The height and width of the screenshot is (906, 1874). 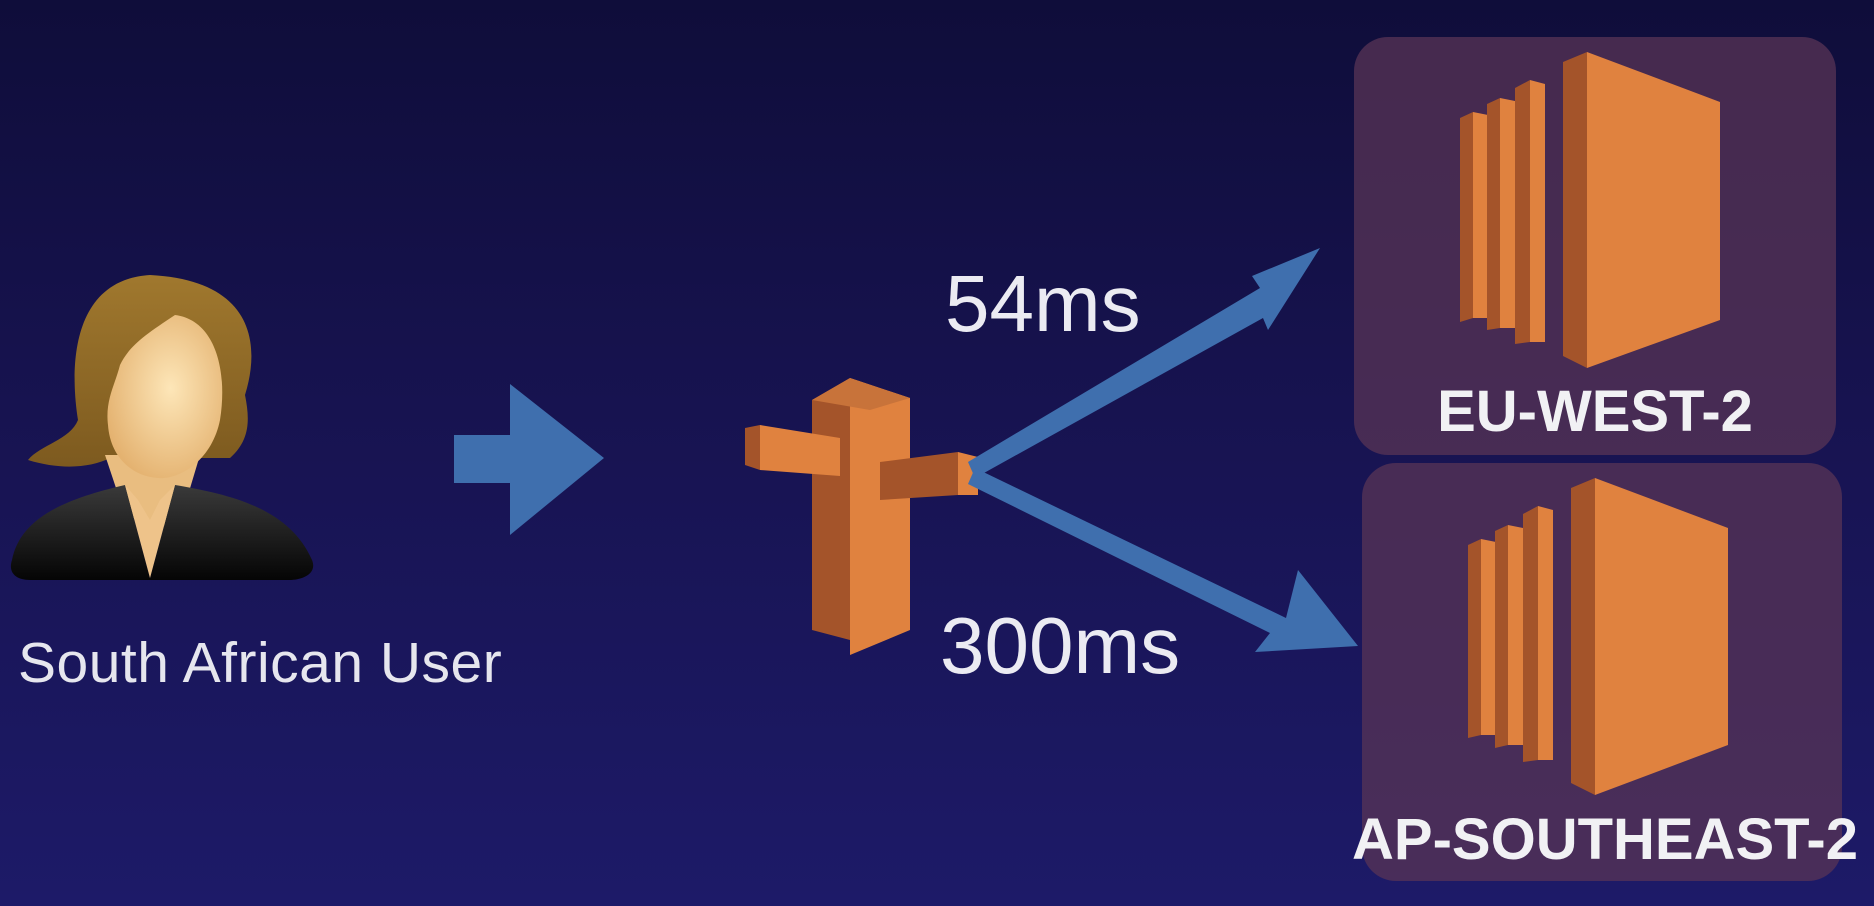 What do you see at coordinates (1605, 839) in the screenshot?
I see `region-label-ap-southeast-2: AP-SOUTHEAST-2` at bounding box center [1605, 839].